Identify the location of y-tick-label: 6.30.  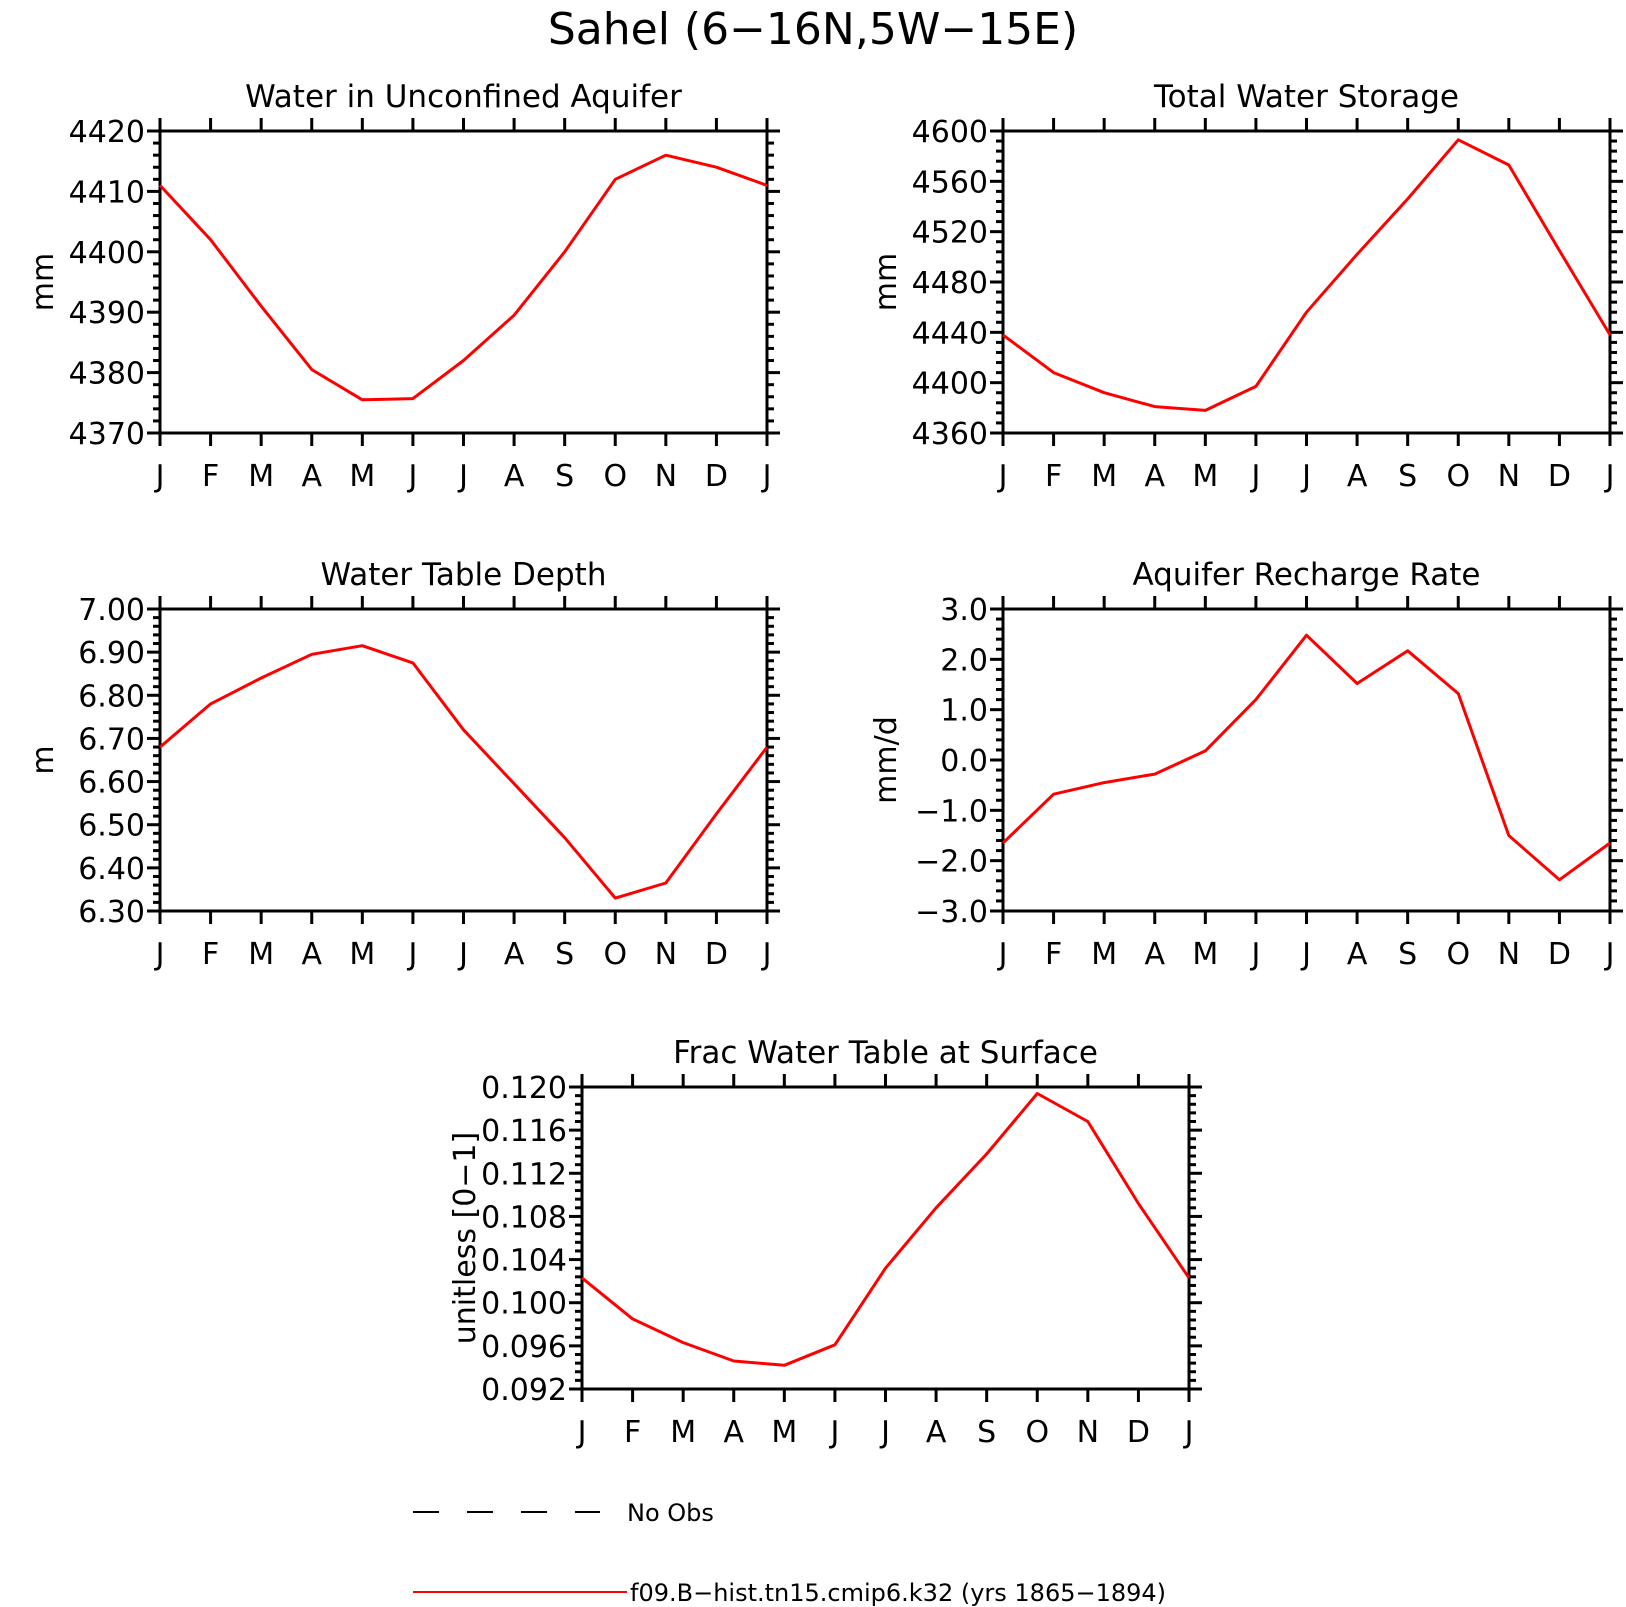
(111, 912).